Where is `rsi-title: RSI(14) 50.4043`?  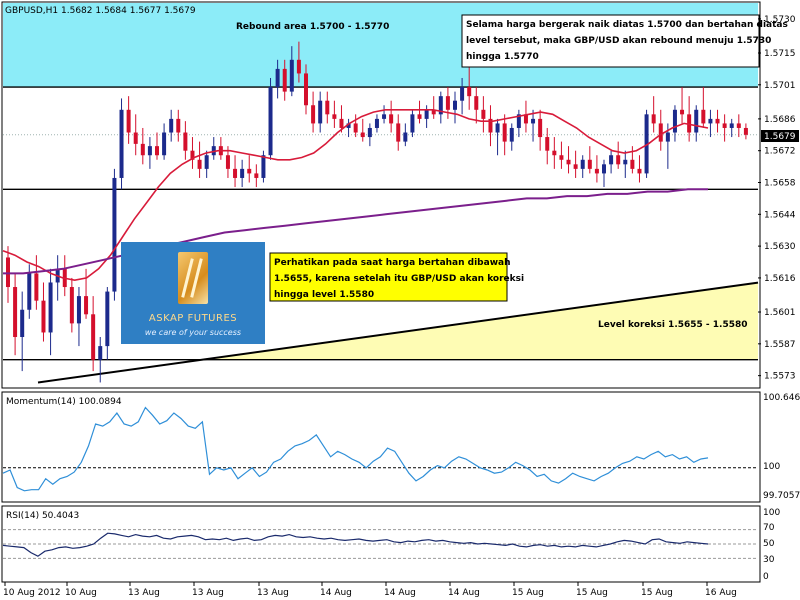 rsi-title: RSI(14) 50.4043 is located at coordinates (42, 516).